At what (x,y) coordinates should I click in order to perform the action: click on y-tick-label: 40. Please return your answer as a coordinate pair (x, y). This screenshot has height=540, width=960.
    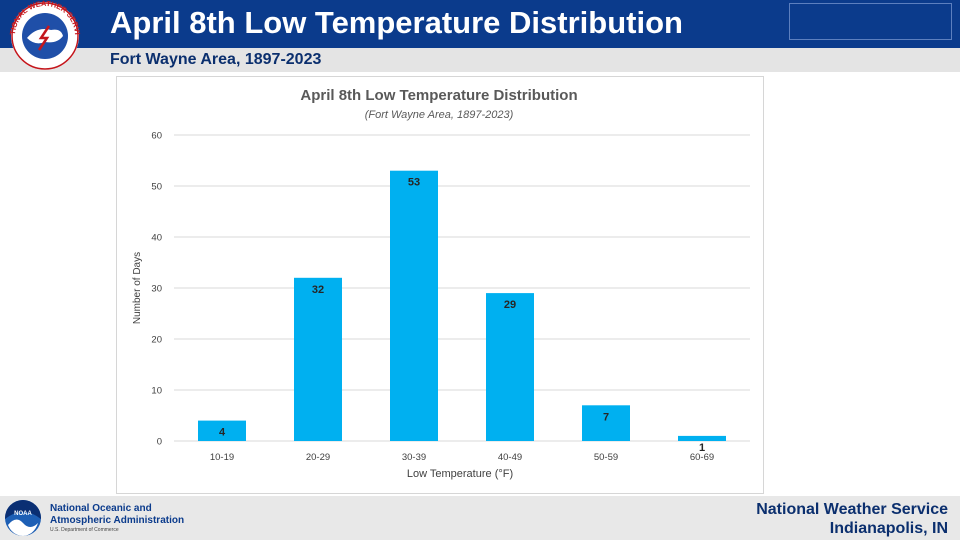
    Looking at the image, I should click on (156, 238).